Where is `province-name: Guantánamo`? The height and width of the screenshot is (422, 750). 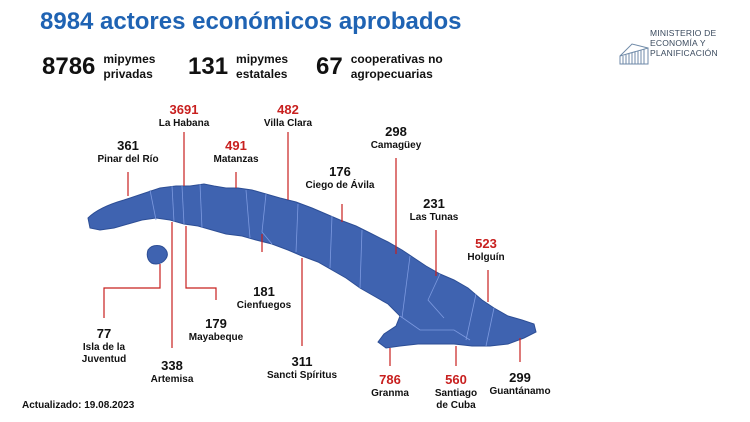 province-name: Guantánamo is located at coordinates (520, 391).